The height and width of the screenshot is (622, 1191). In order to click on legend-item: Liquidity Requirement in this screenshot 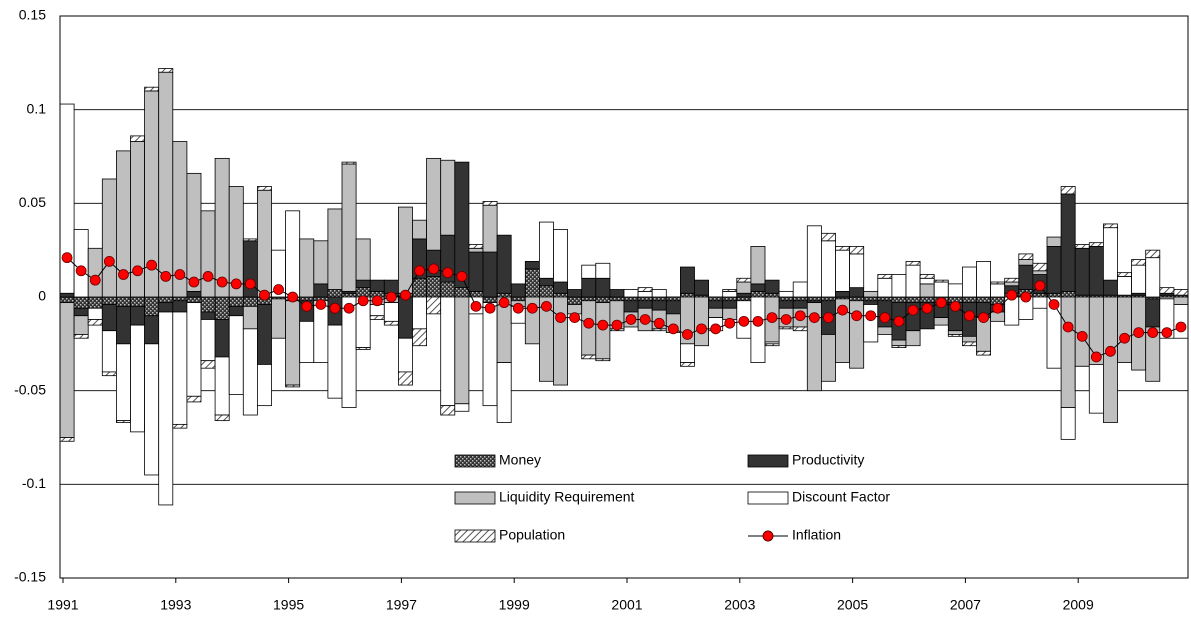, I will do `click(544, 497)`.